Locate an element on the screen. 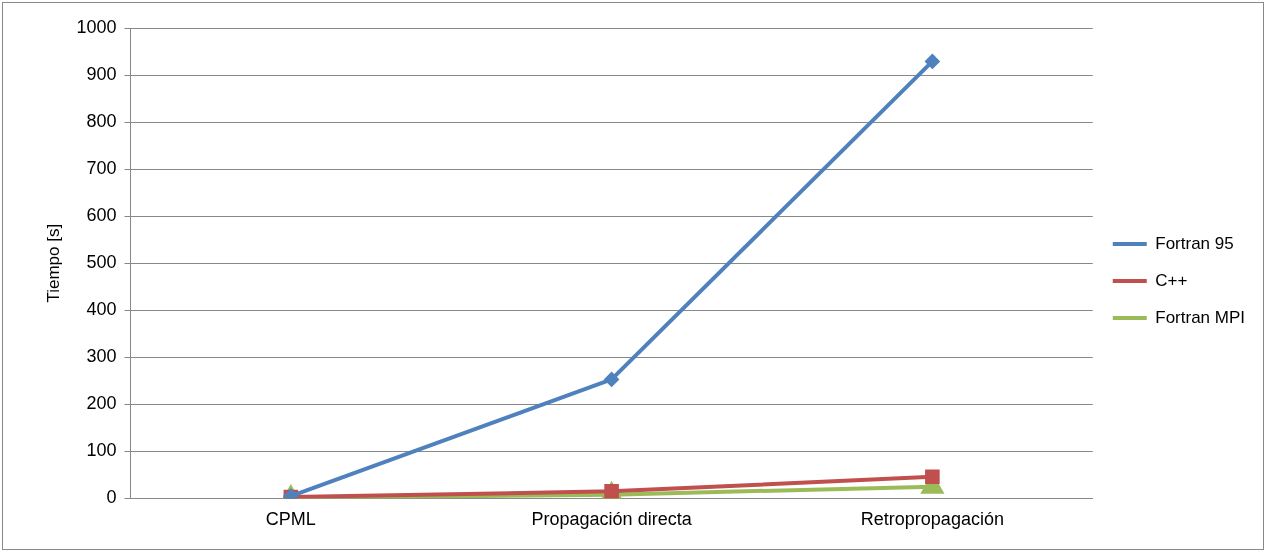  y-tick-label: 600 is located at coordinates (101, 215).